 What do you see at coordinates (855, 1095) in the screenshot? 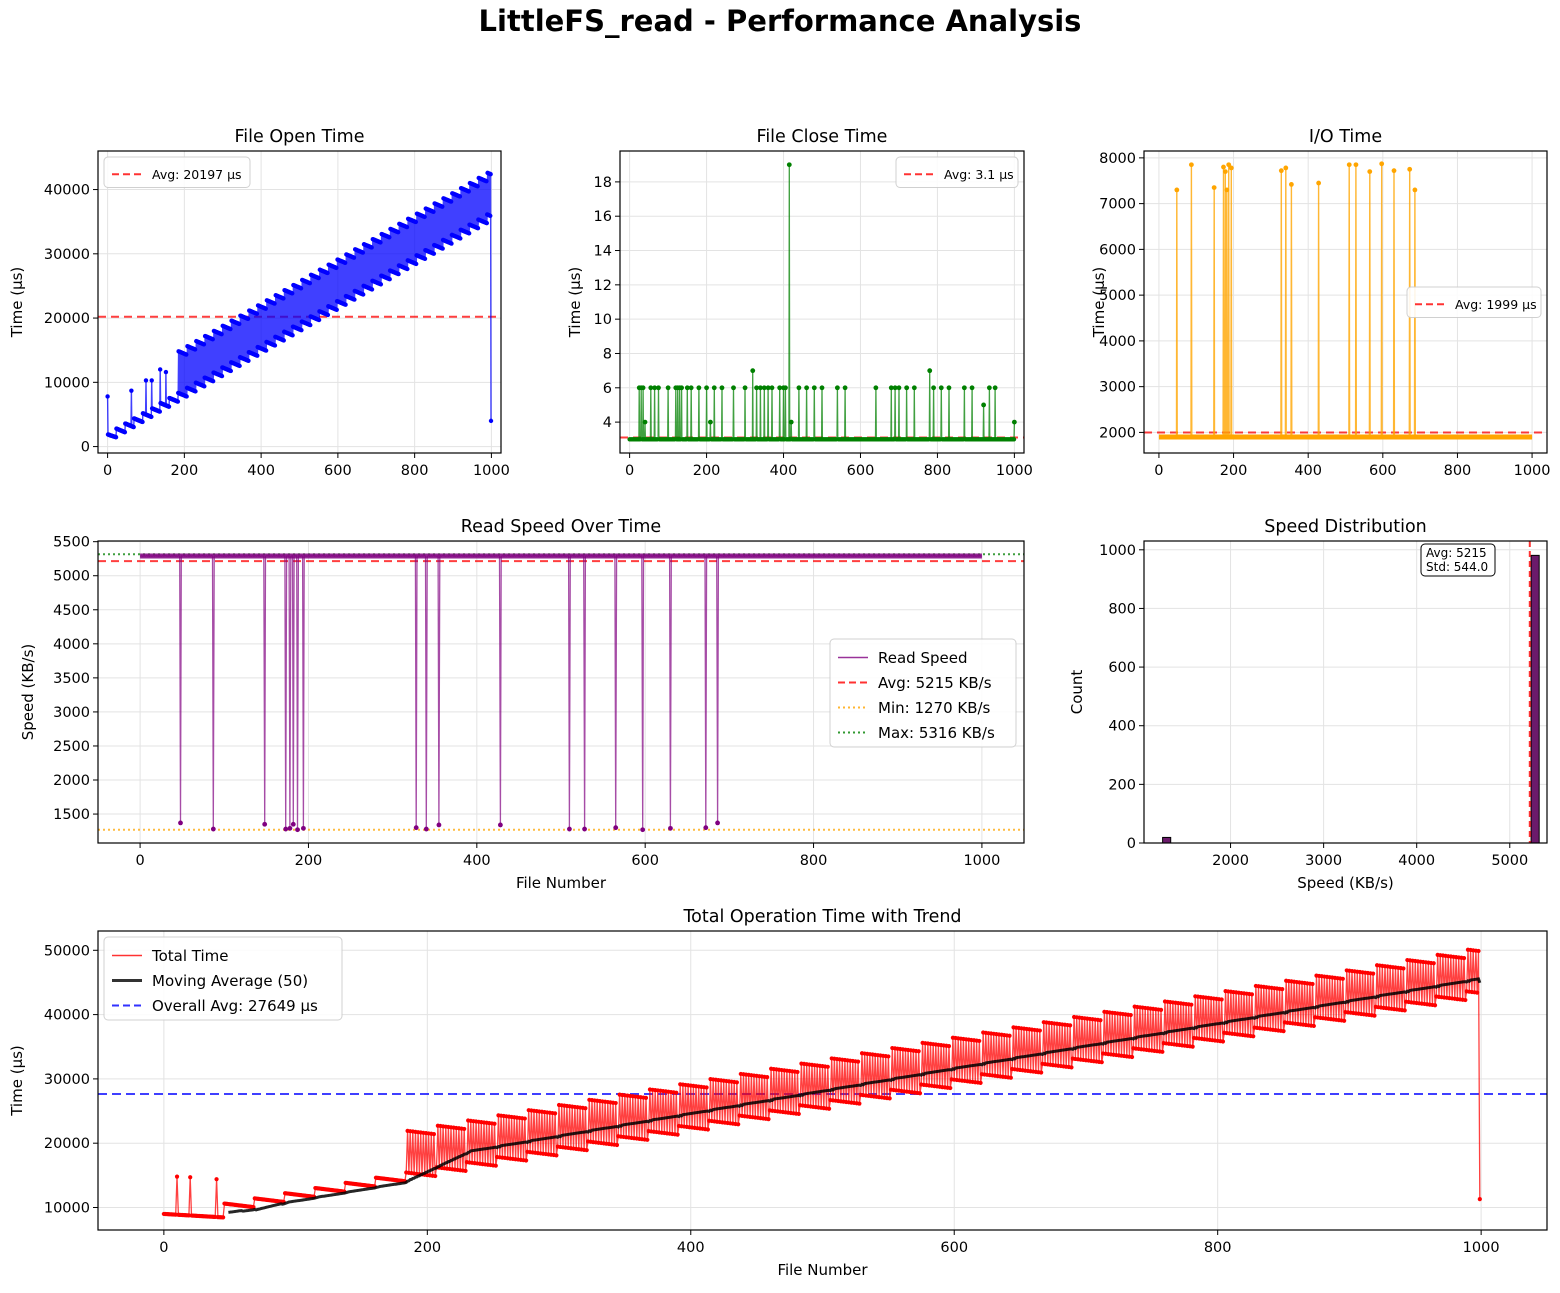
I see `moving-average-line` at bounding box center [855, 1095].